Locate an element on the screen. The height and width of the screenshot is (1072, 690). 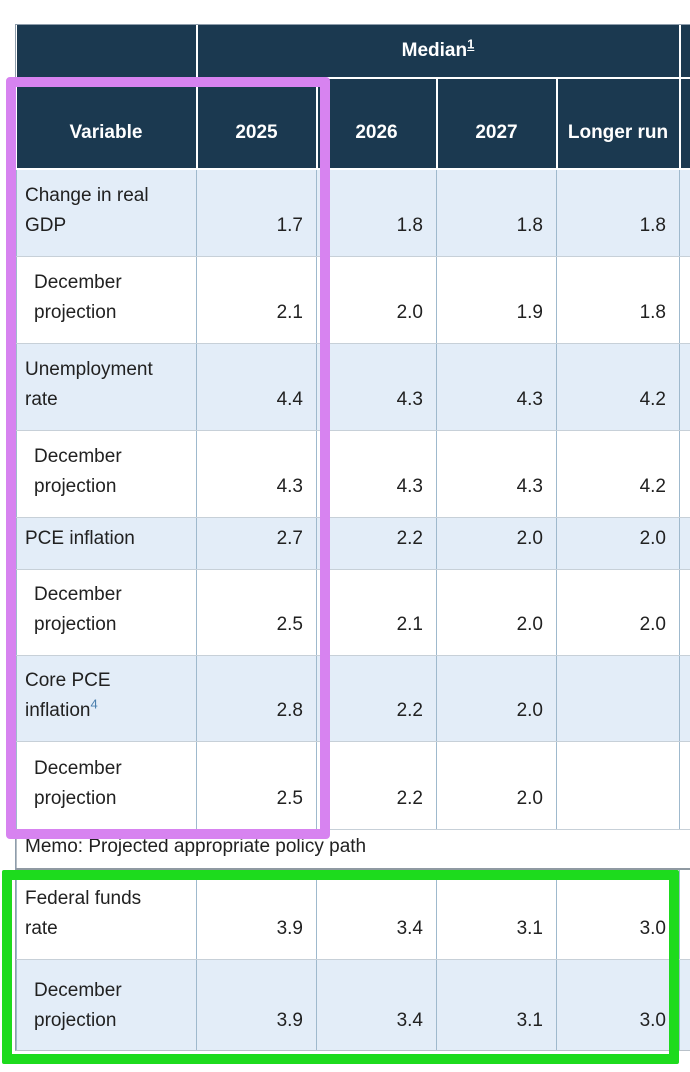
corner-header-cell is located at coordinates (107, 52).